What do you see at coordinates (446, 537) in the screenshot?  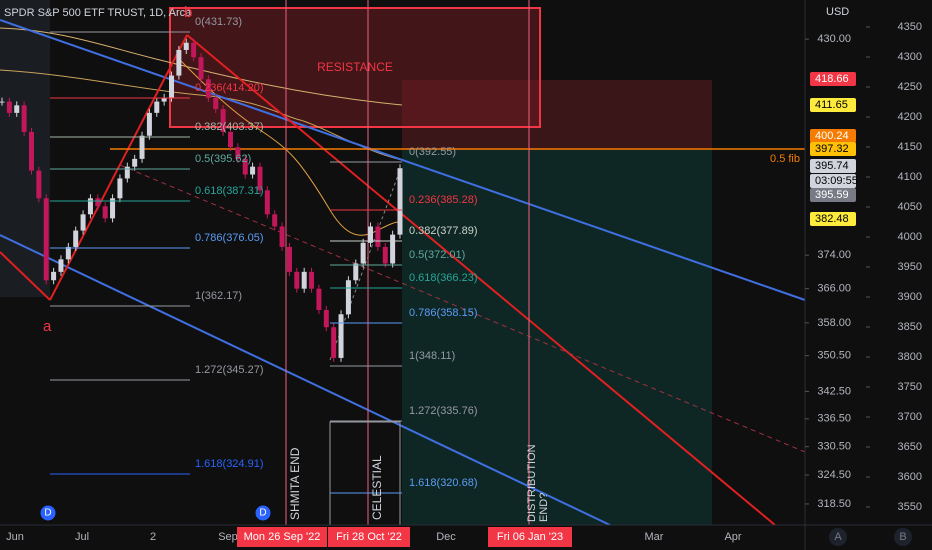 I see `time-label: Dec` at bounding box center [446, 537].